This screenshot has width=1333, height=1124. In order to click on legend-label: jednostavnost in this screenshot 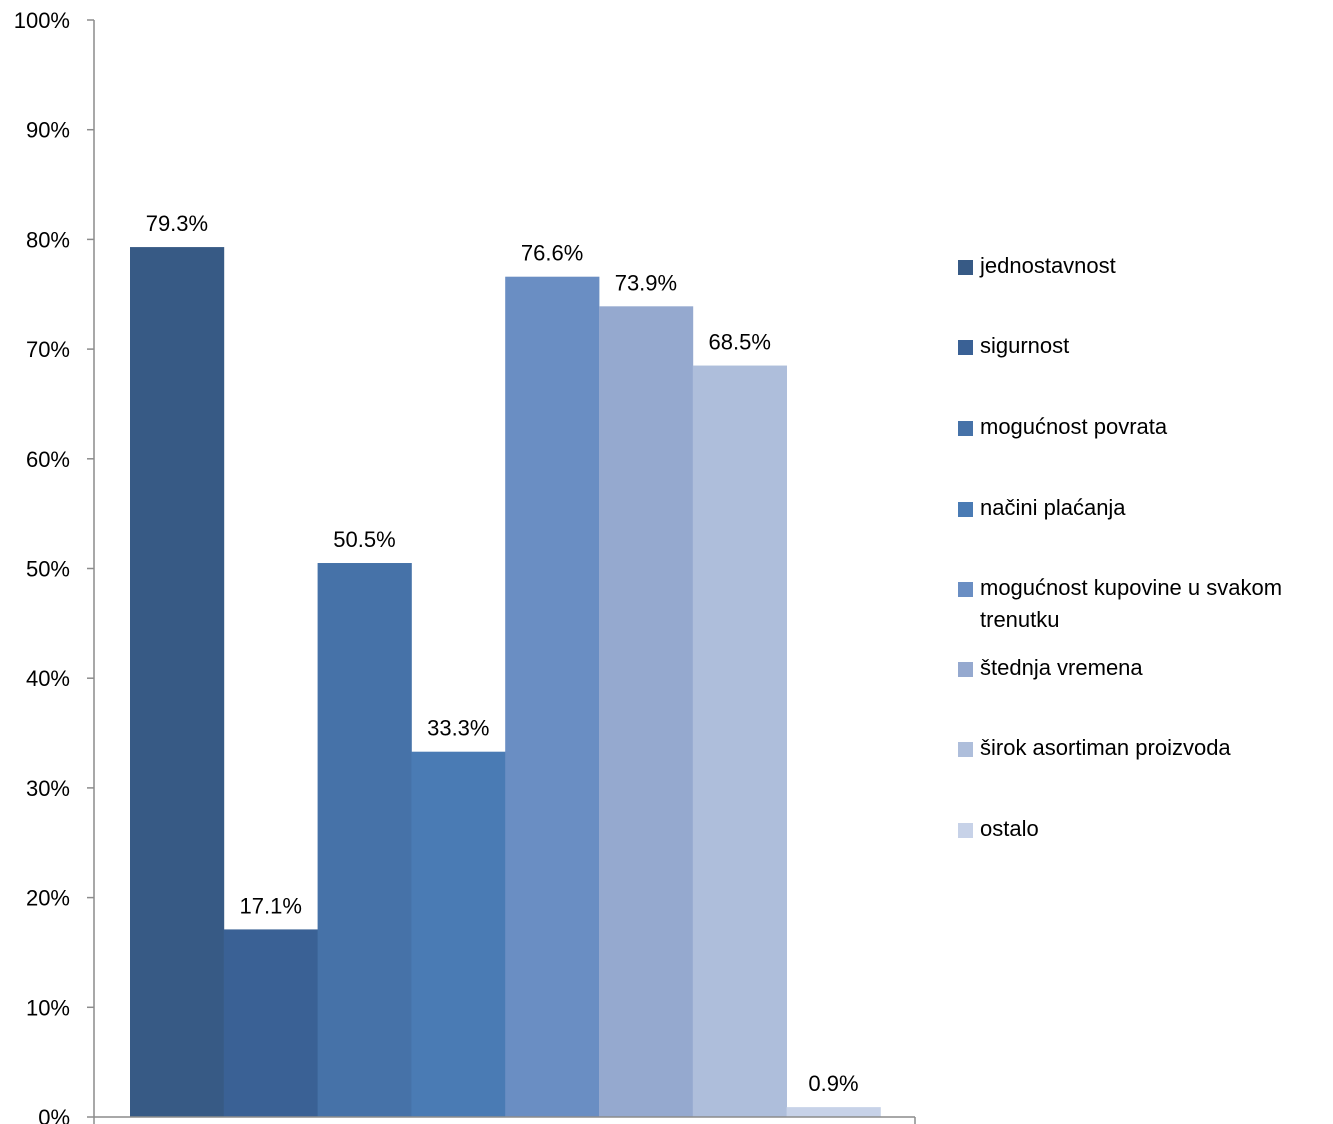, I will do `click(1048, 265)`.